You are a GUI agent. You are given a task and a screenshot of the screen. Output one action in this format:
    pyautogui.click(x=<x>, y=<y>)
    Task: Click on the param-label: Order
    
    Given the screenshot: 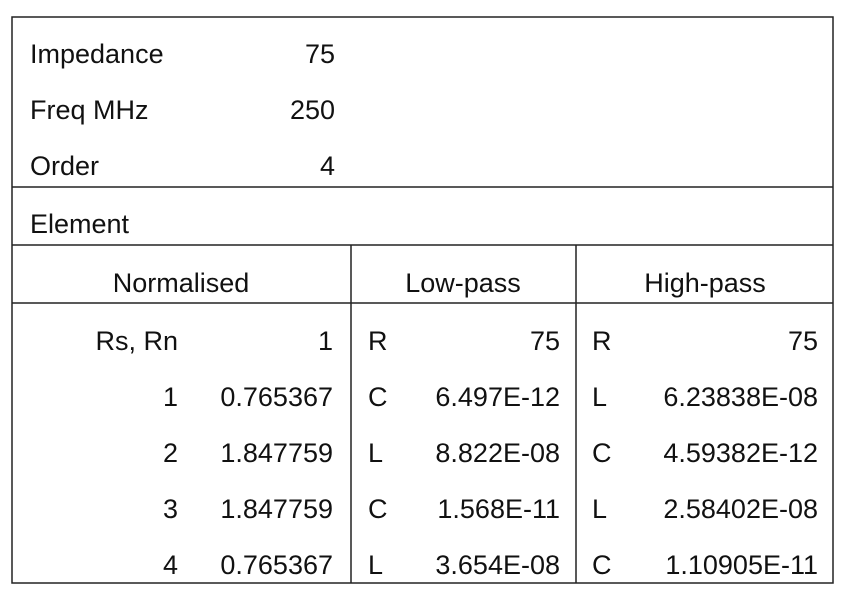 What is the action you would take?
    pyautogui.click(x=64, y=166)
    